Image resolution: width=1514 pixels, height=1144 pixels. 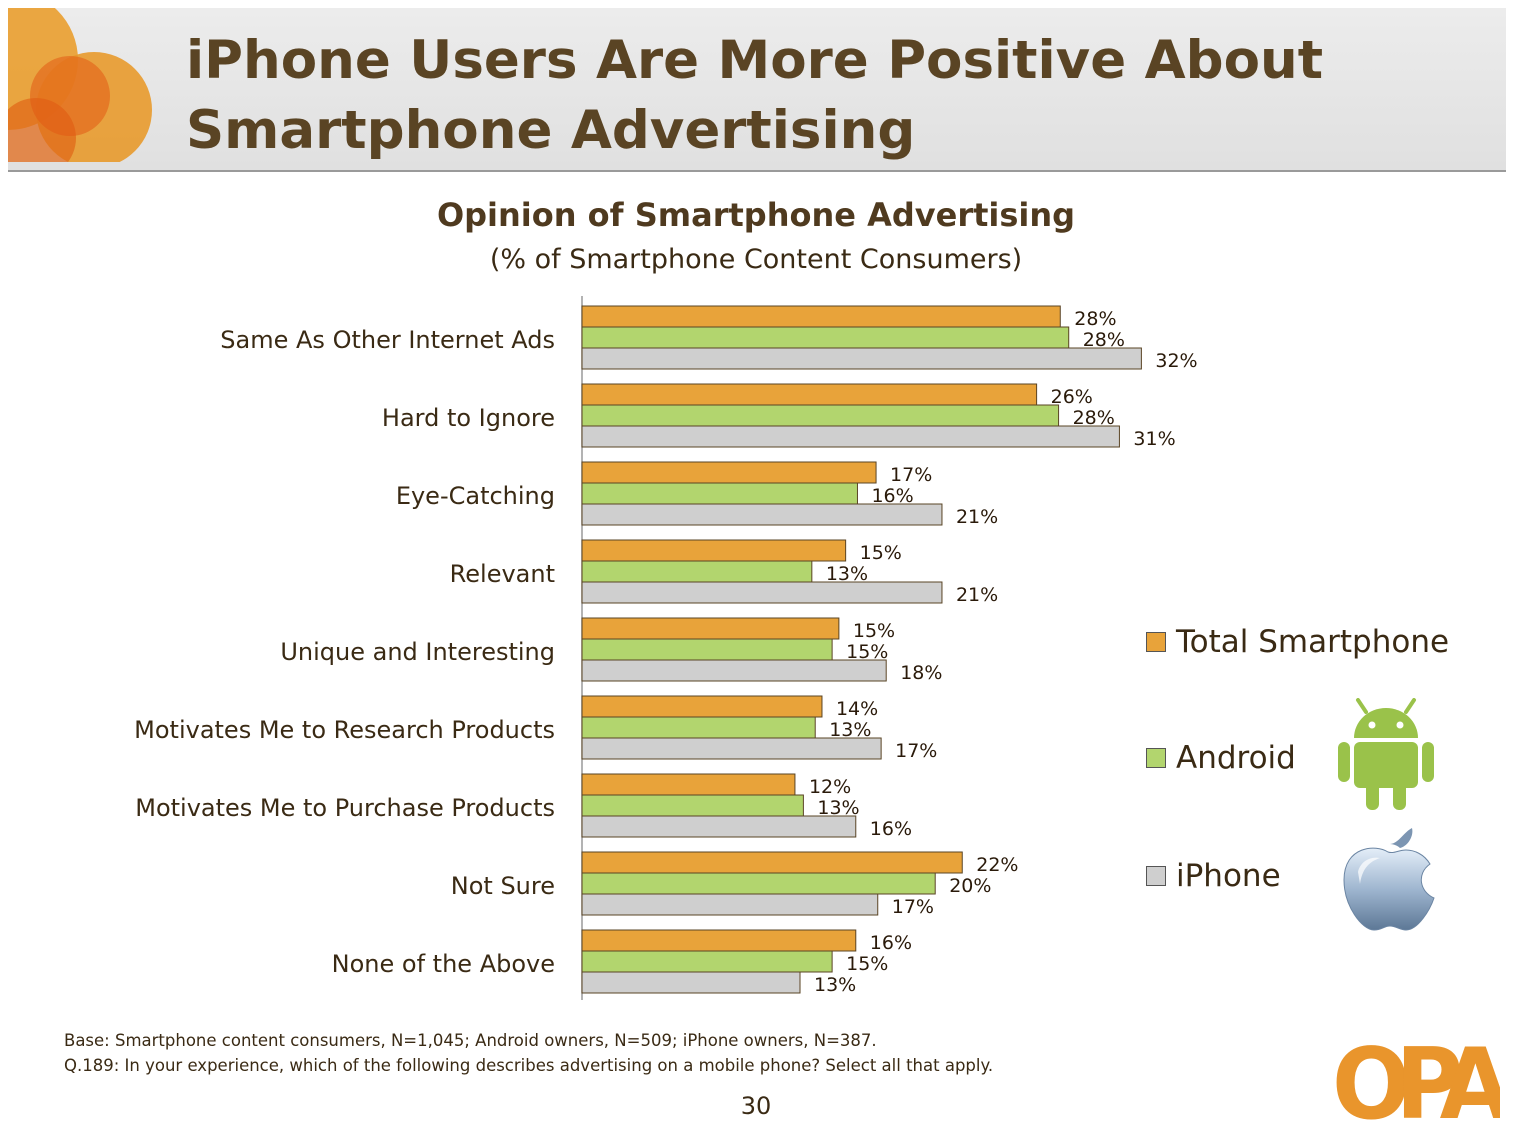 I want to click on data-label-total: 17%, so click(x=911, y=475).